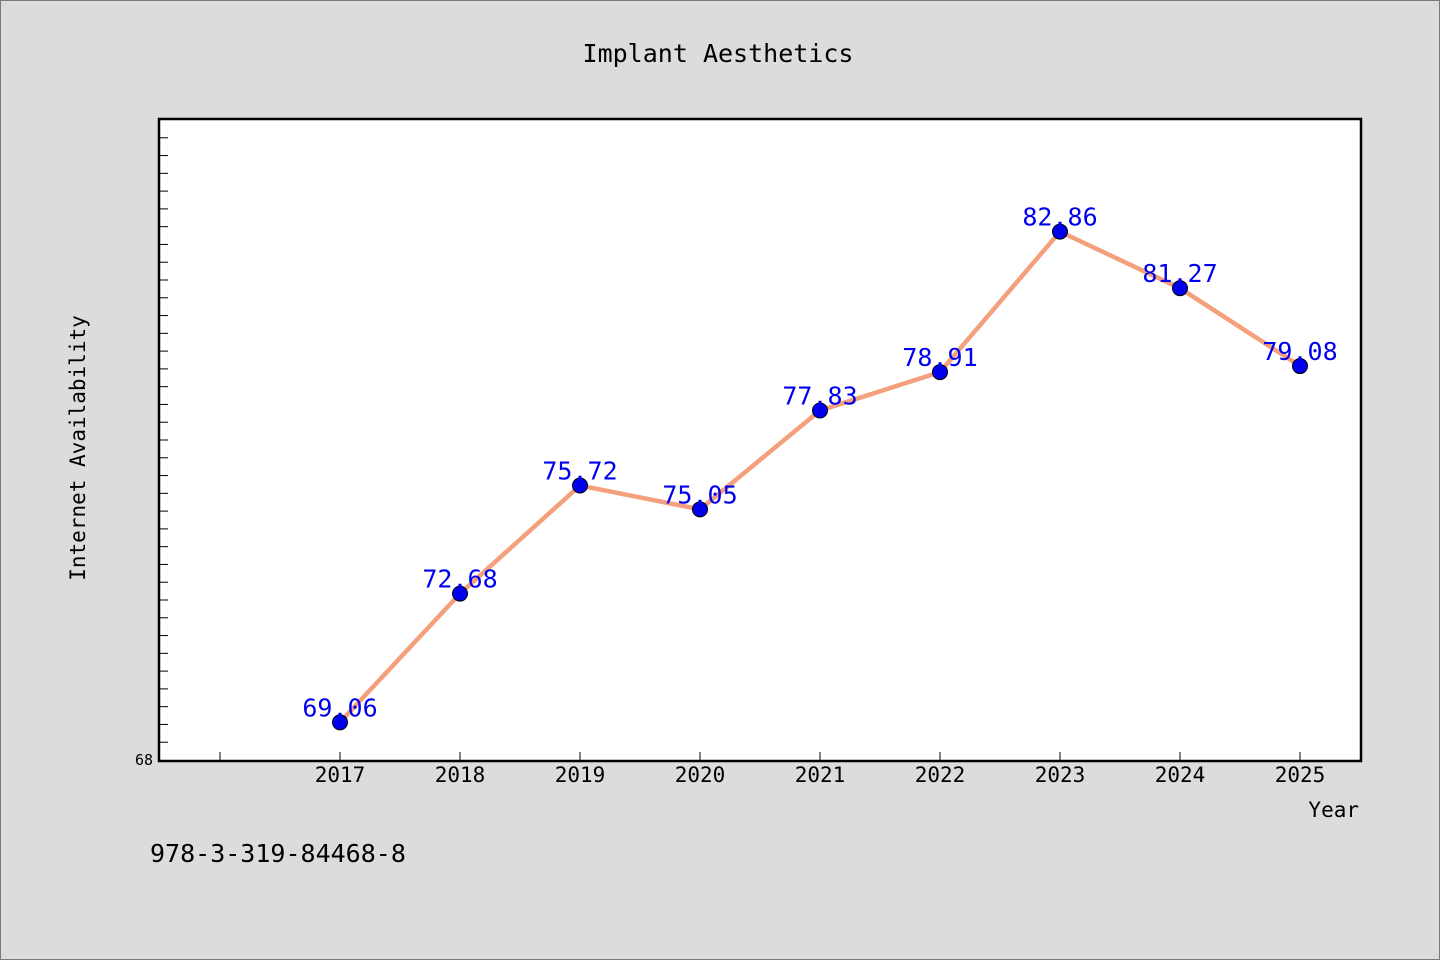  Describe the element at coordinates (820, 775) in the screenshot. I see `x-tick-label: 2021` at that location.